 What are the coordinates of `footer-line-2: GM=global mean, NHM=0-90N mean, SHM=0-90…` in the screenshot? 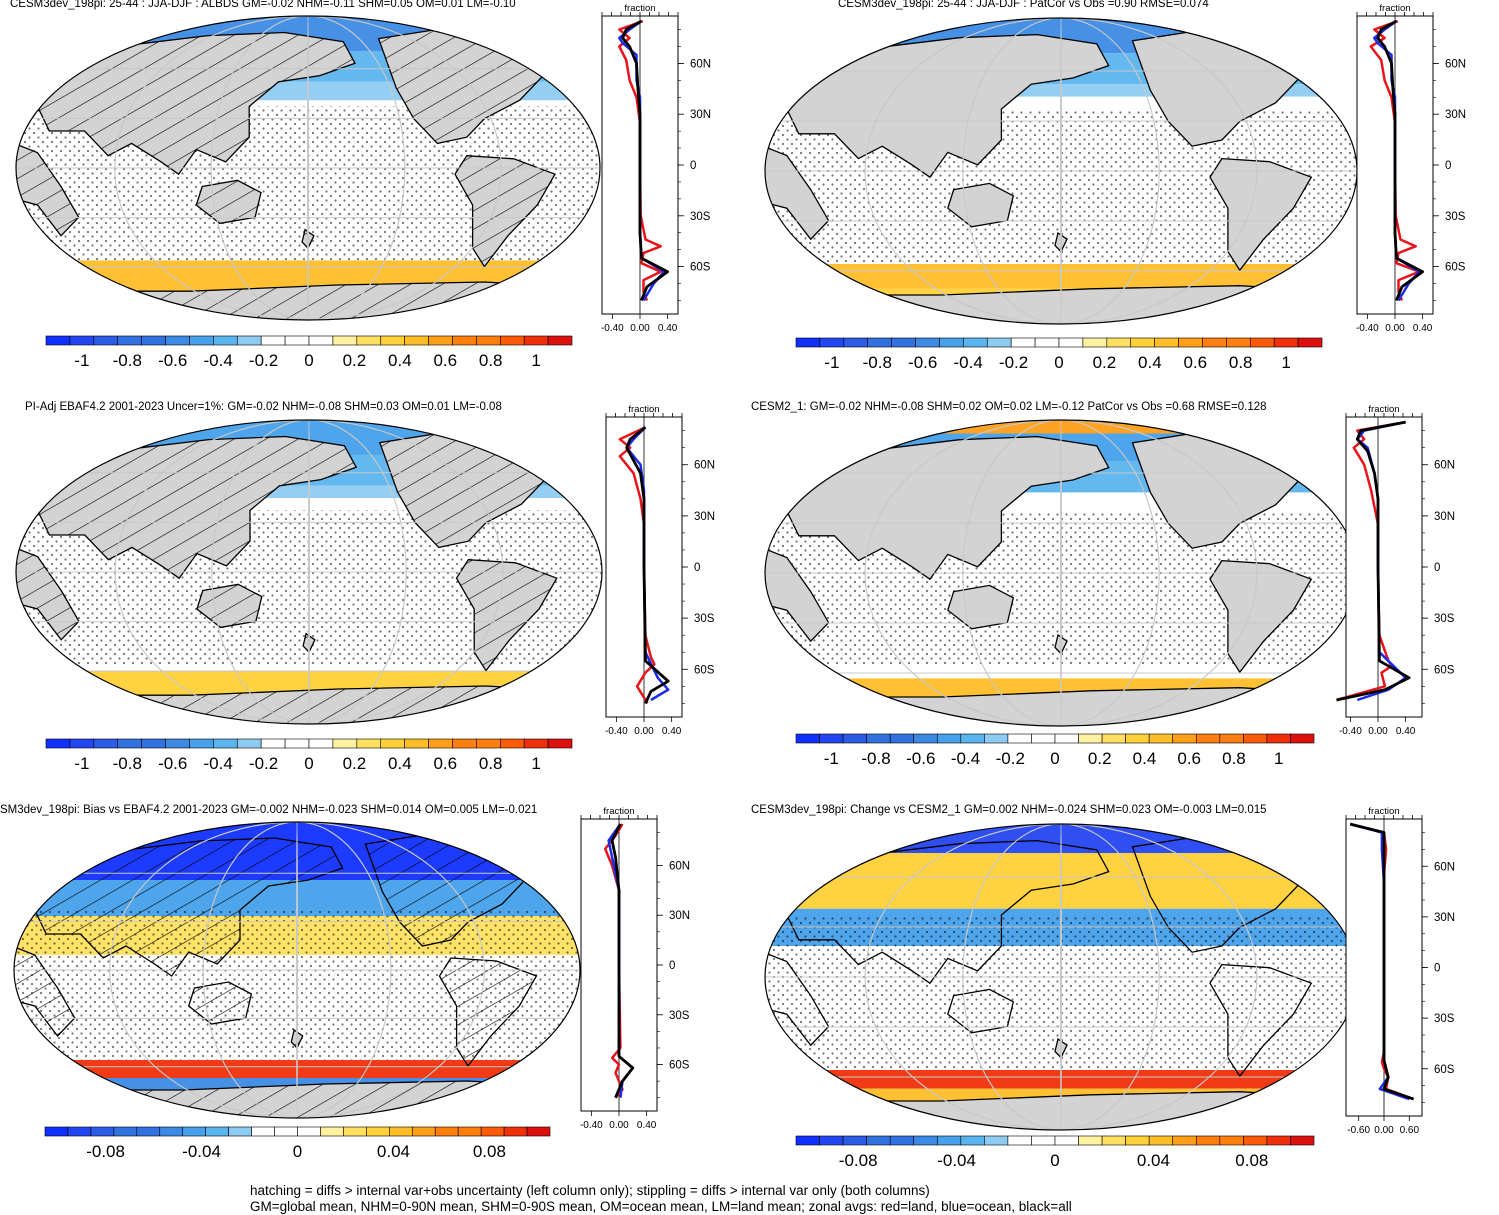 It's located at (661, 1206).